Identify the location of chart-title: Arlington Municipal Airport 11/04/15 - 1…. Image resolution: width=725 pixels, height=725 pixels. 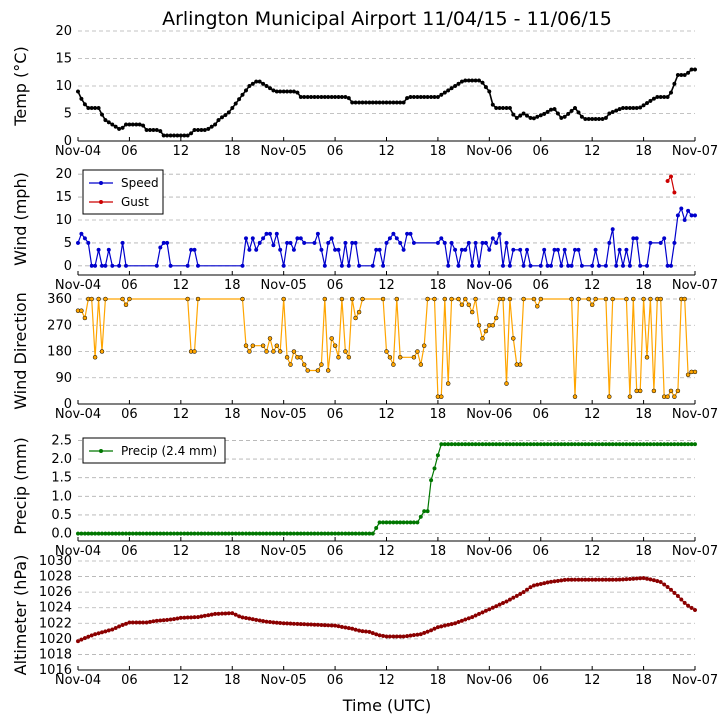
(387, 19).